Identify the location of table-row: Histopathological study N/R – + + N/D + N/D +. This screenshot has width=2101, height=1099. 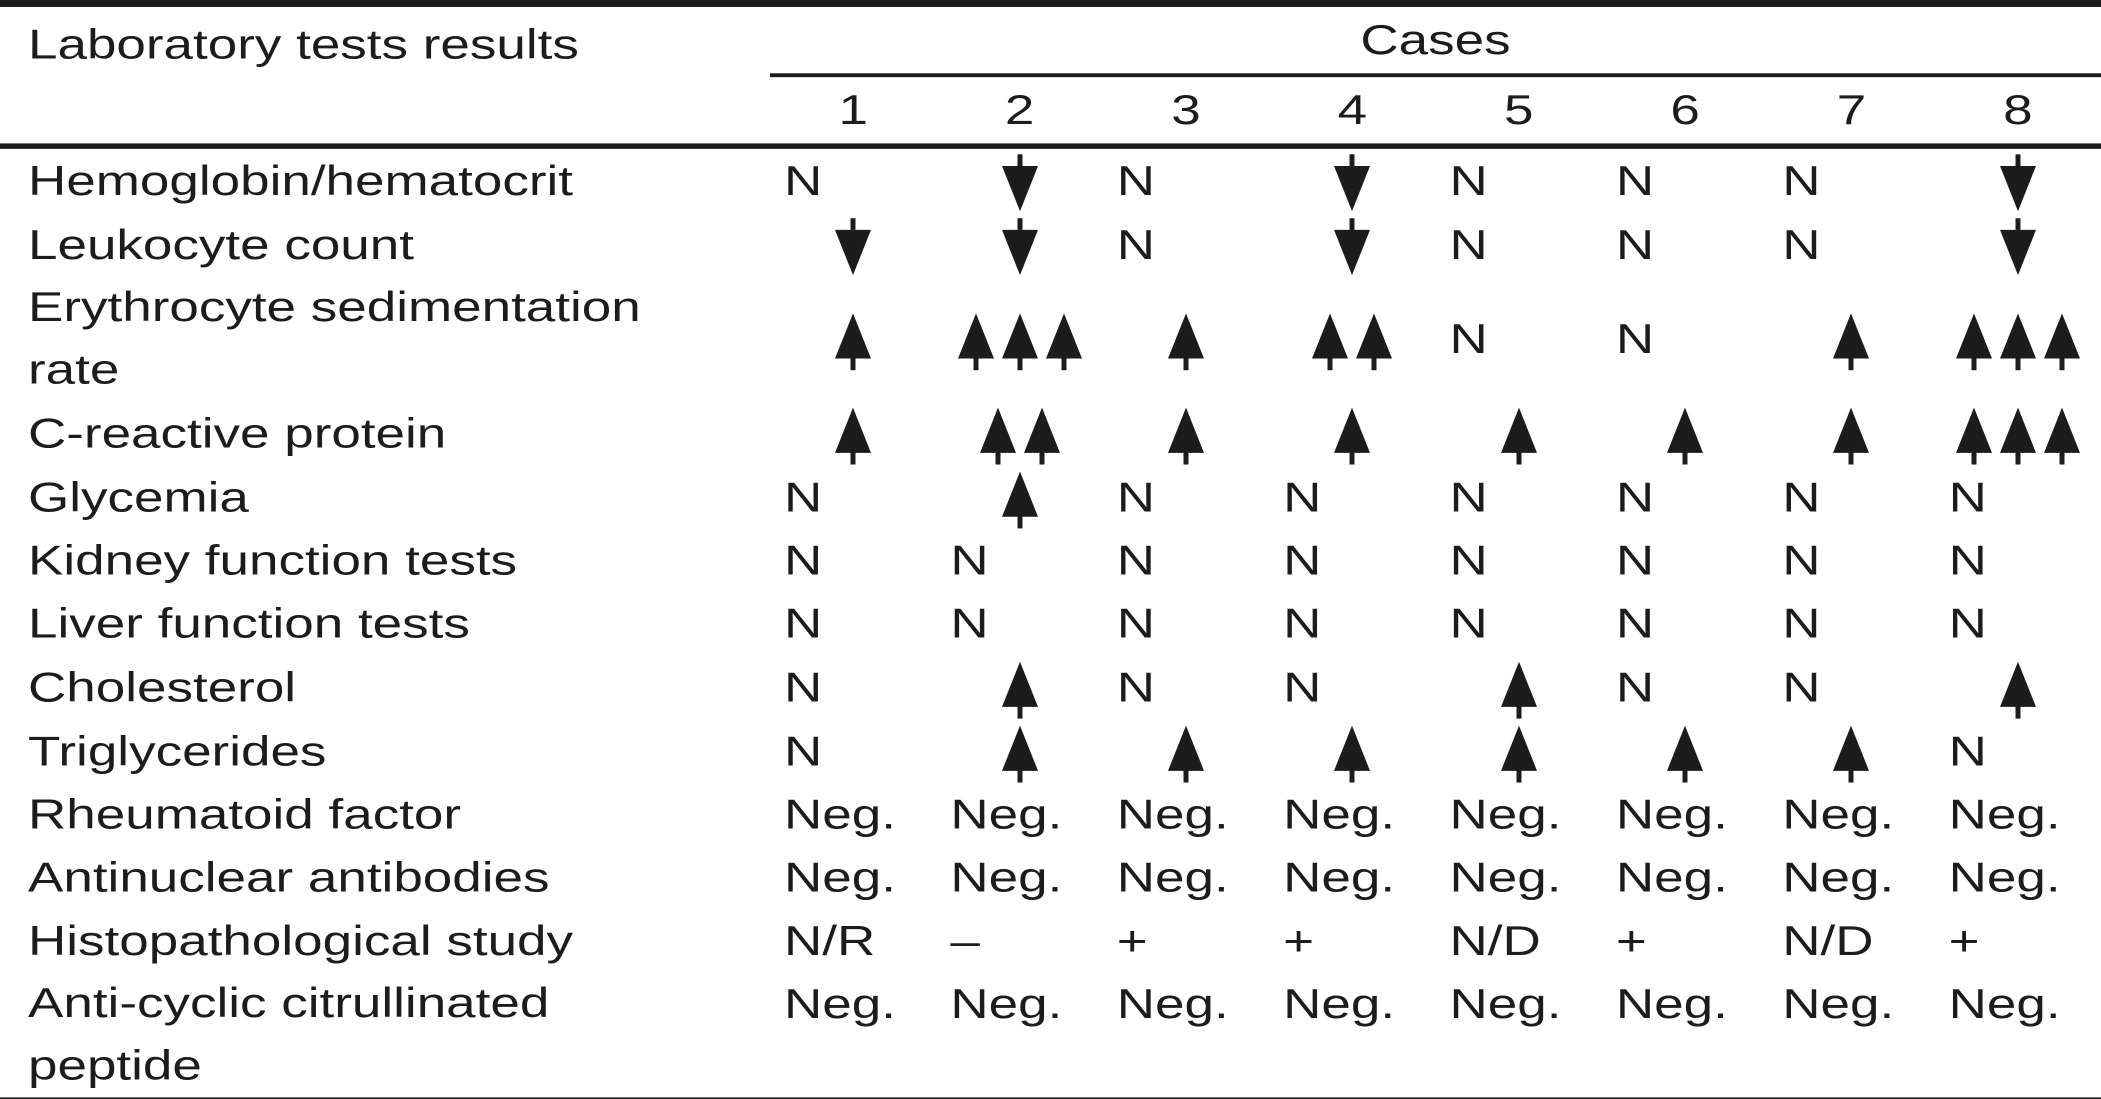
(1050, 941).